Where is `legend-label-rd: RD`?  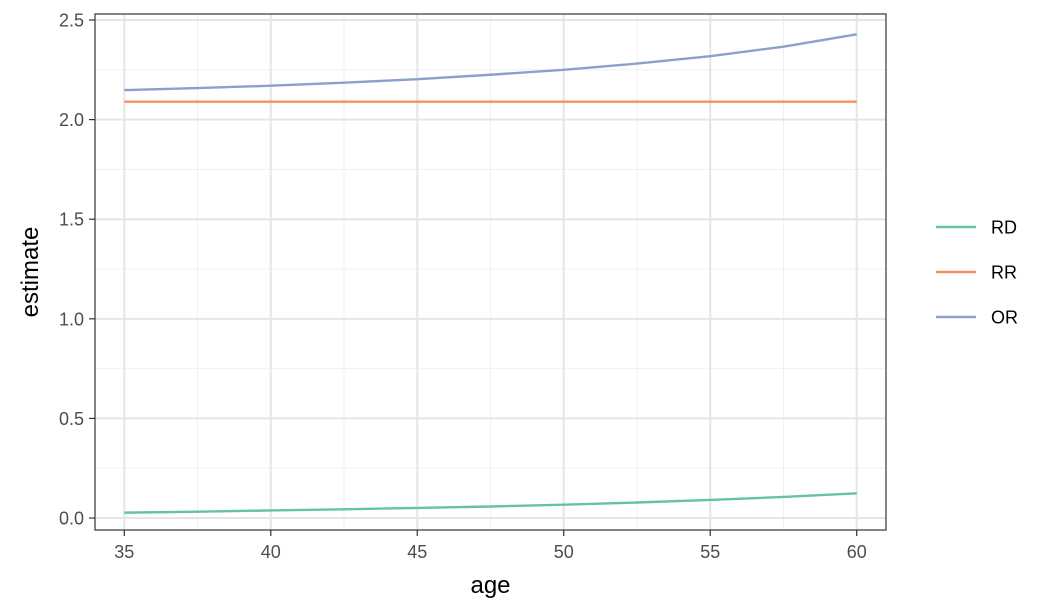 legend-label-rd: RD is located at coordinates (1004, 228).